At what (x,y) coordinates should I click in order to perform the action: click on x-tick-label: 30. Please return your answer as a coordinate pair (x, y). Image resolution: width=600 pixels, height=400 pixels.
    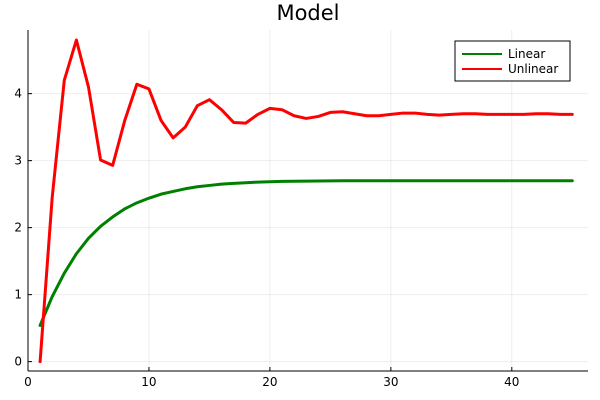
    Looking at the image, I should click on (390, 382).